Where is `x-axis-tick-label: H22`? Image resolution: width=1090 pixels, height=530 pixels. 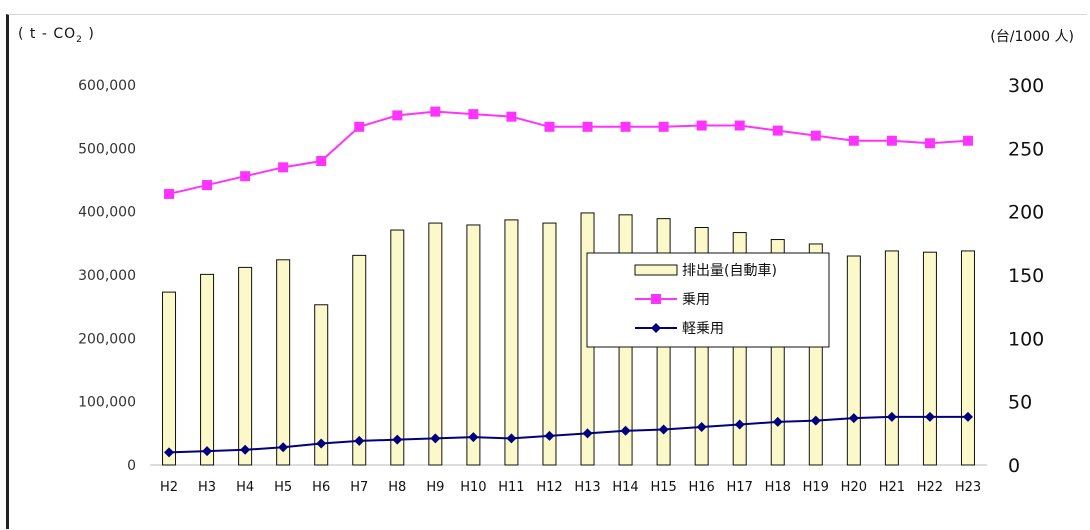 x-axis-tick-label: H22 is located at coordinates (930, 487).